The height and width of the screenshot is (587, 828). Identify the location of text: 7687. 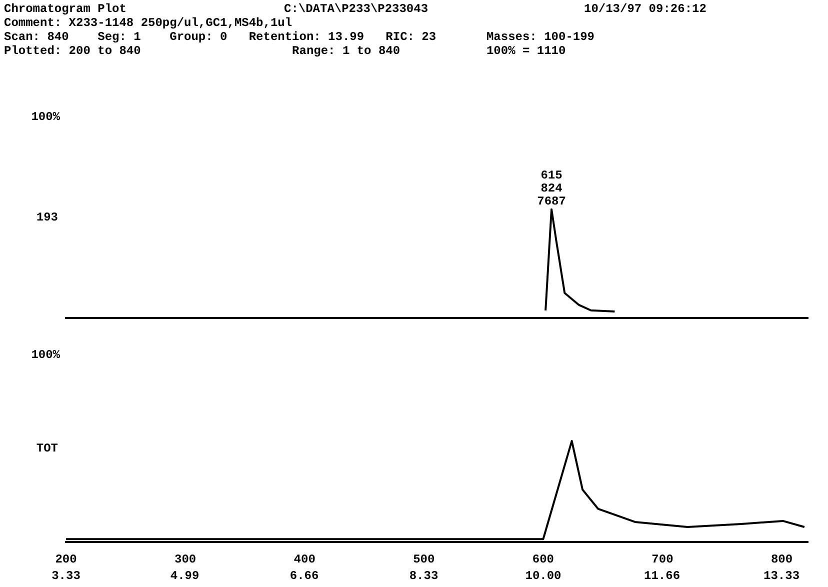
(551, 201).